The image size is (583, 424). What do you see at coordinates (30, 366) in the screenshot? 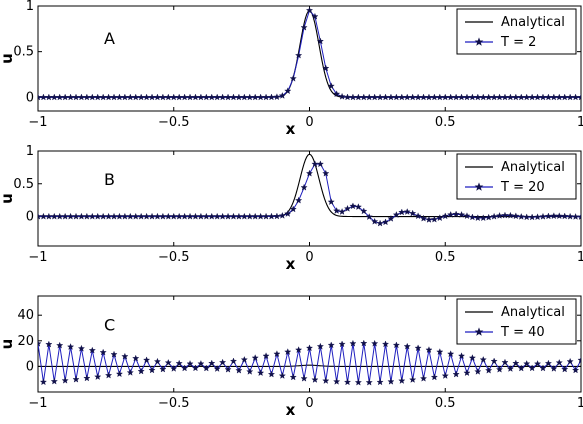
I see `y-tick-label: 0` at bounding box center [30, 366].